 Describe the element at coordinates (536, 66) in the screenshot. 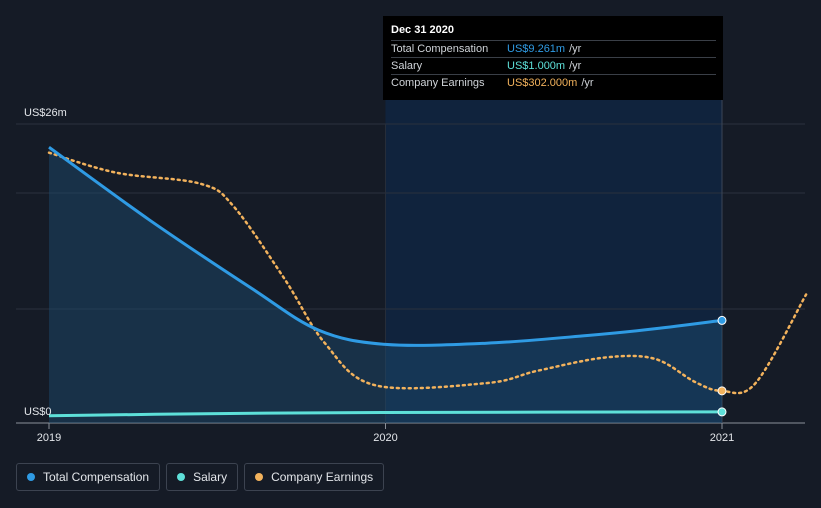

I see `tooltip-value: US$1.000m` at that location.